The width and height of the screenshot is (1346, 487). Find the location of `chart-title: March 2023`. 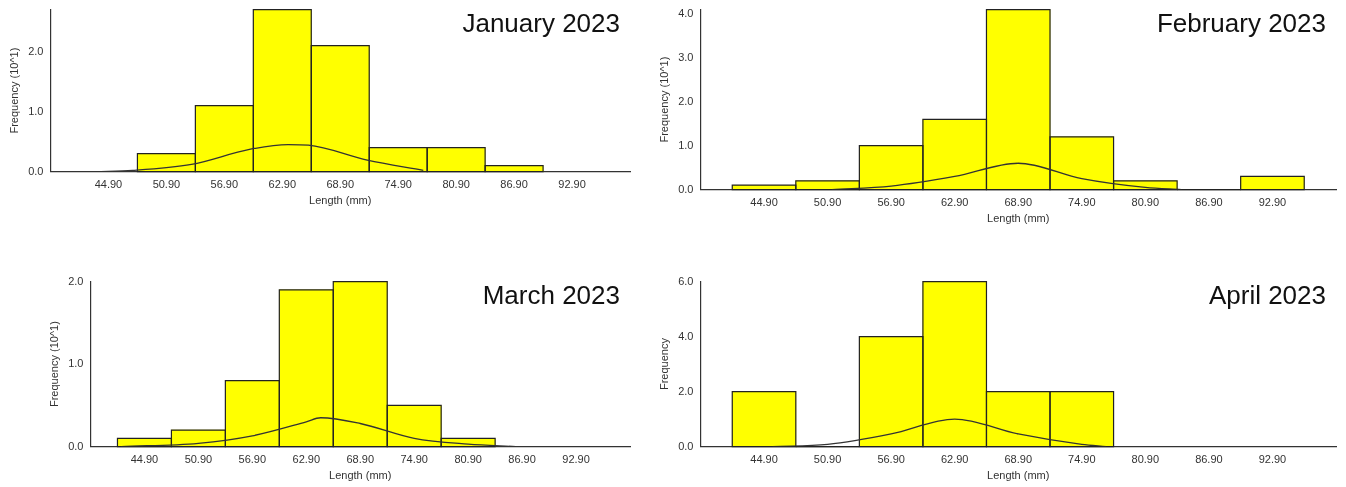

chart-title: March 2023 is located at coordinates (551, 294).